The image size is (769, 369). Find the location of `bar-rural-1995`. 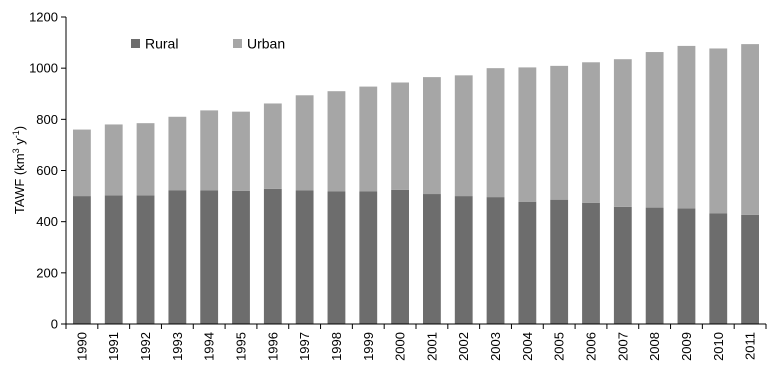

bar-rural-1995 is located at coordinates (241, 257).